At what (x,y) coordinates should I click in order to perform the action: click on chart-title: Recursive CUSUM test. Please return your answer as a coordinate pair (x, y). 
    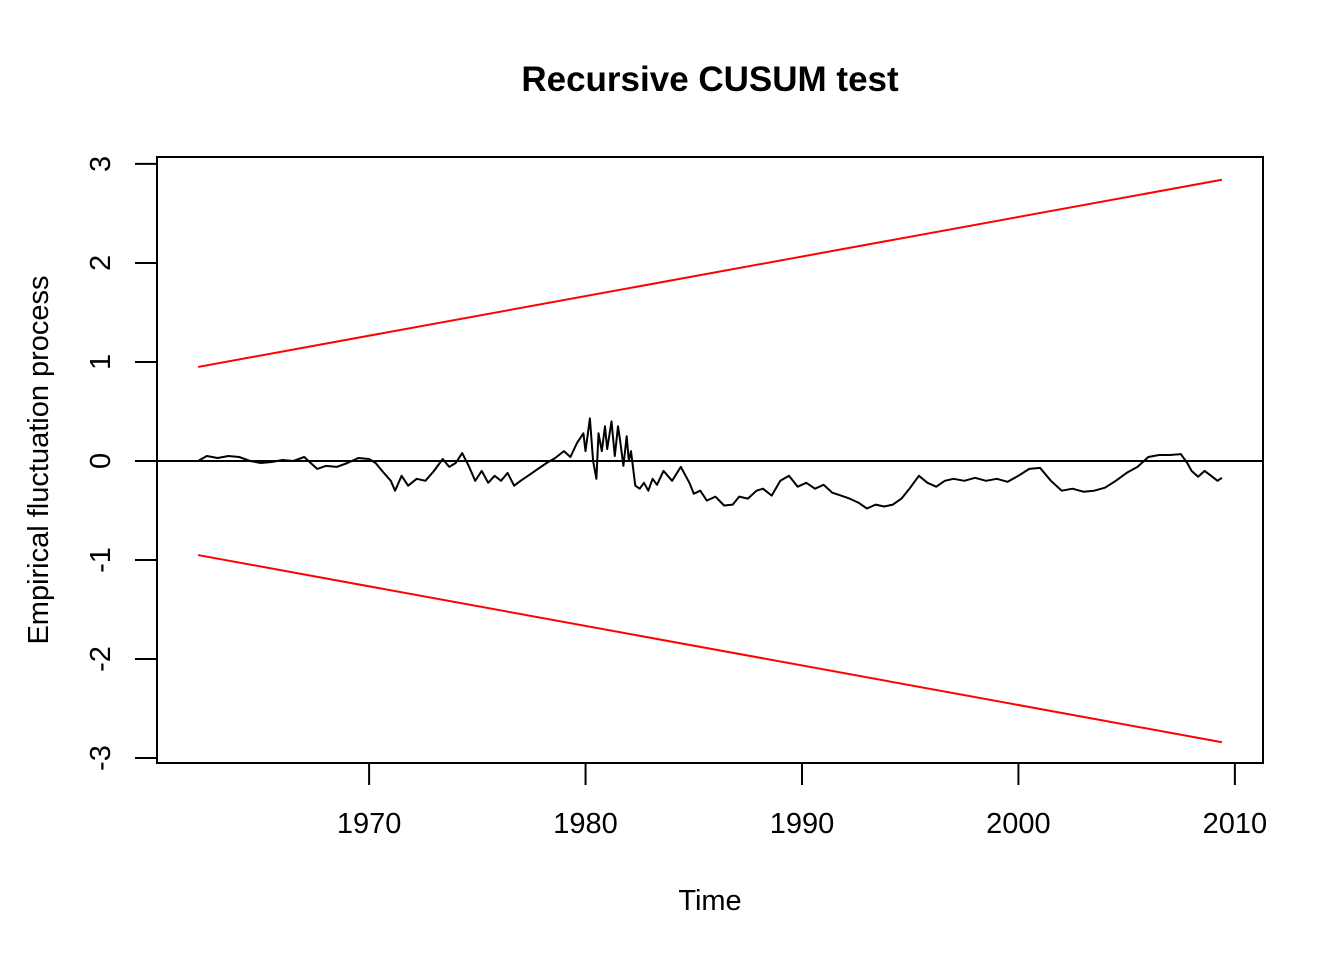
    Looking at the image, I should click on (710, 79).